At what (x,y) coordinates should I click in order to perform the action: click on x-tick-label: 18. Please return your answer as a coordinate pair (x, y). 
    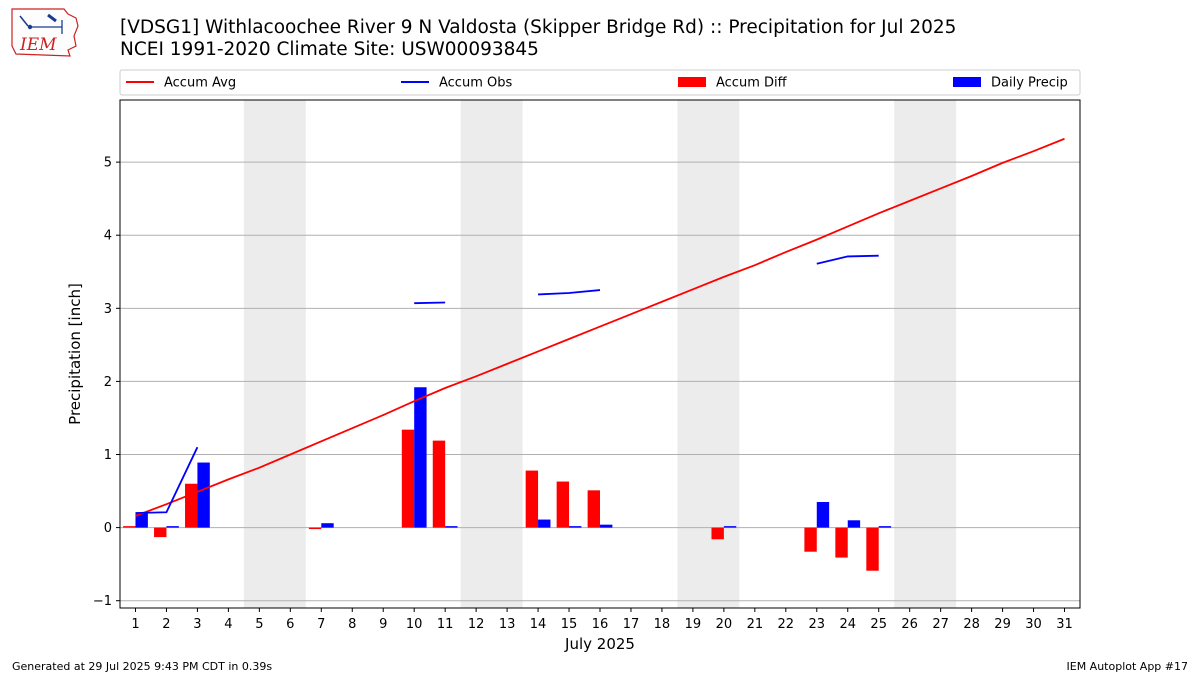
    Looking at the image, I should click on (662, 624).